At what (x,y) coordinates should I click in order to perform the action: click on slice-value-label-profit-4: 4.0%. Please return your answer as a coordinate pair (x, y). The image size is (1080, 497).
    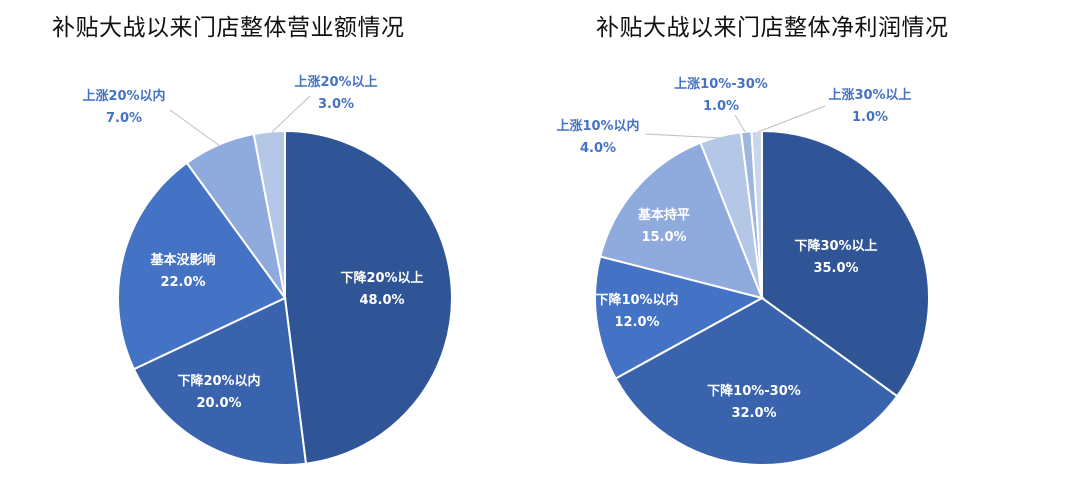
    Looking at the image, I should click on (598, 148).